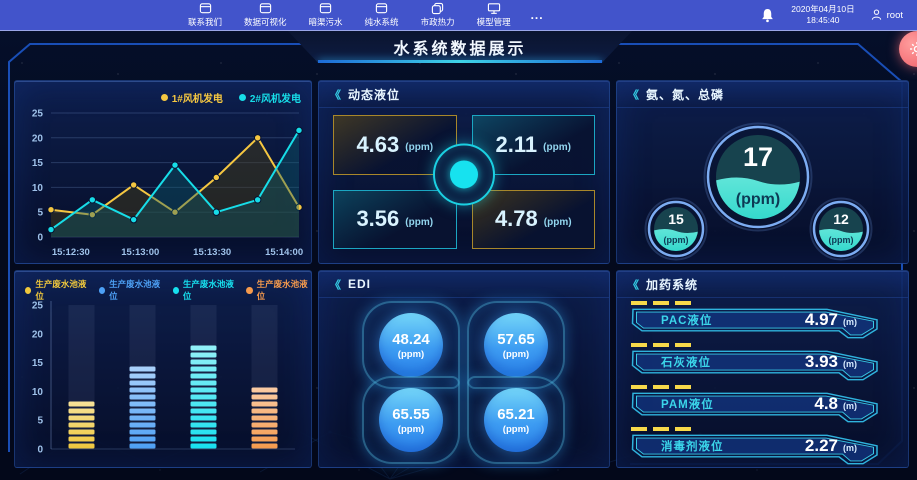  I want to click on menu-item-municipal-heat: 市政热力, so click(438, 15).